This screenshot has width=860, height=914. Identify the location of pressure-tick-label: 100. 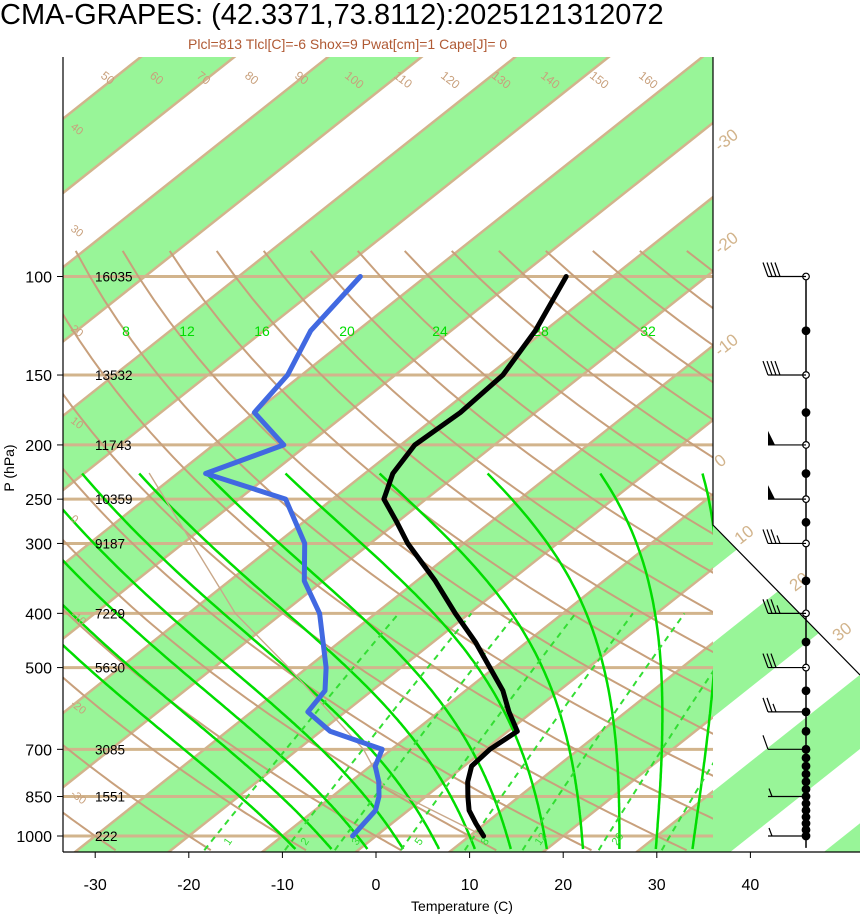
(38, 278).